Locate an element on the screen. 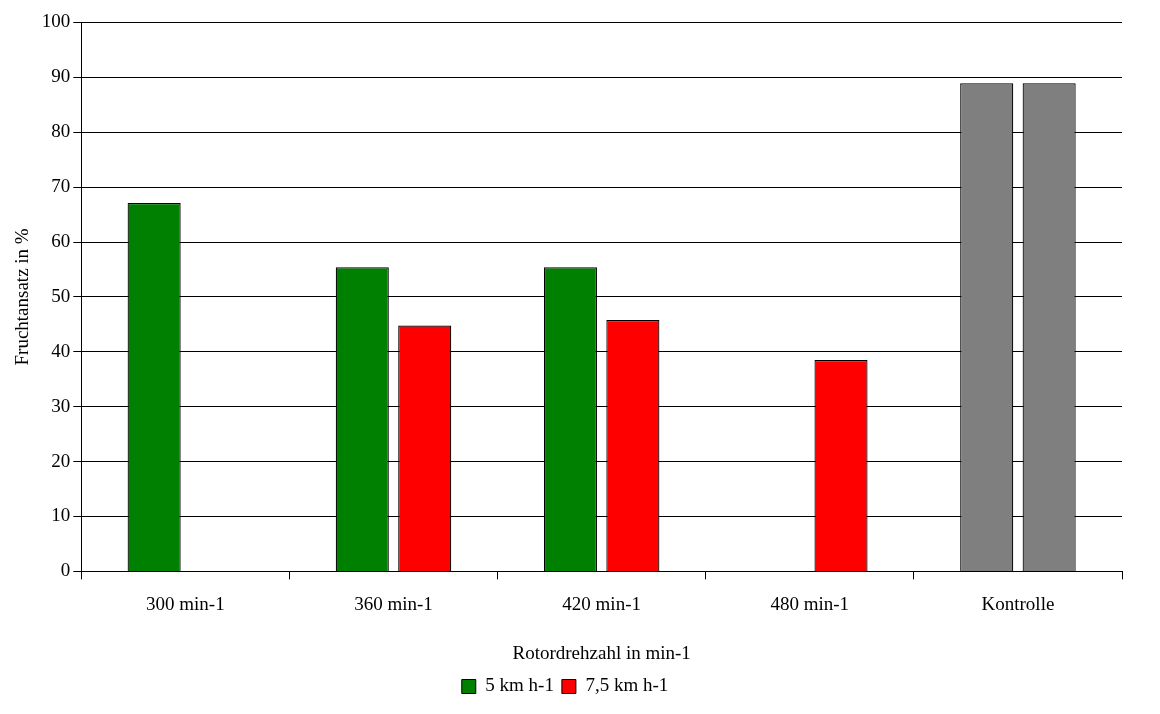 This screenshot has width=1160, height=714. y-axis-title: Fruchtansatz in % is located at coordinates (22, 297).